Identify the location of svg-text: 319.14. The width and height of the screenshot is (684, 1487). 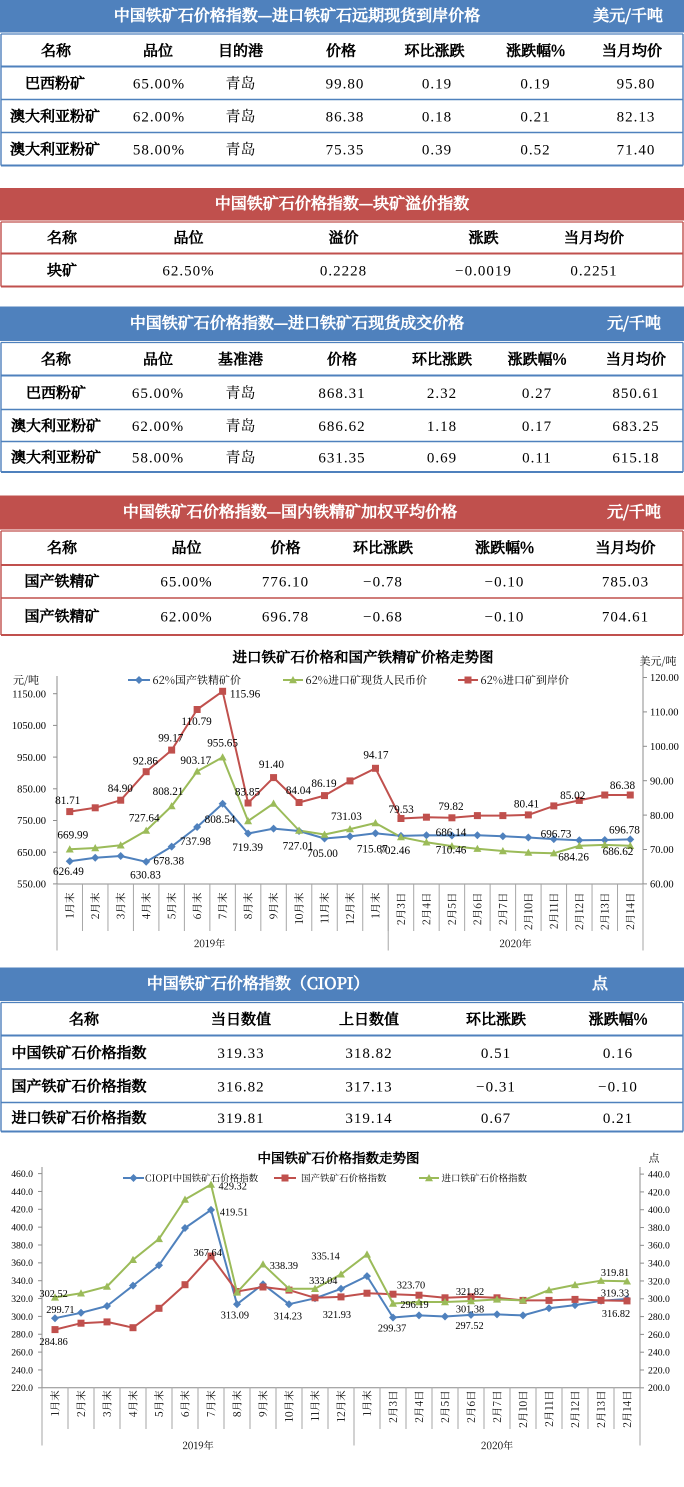
(368, 1119).